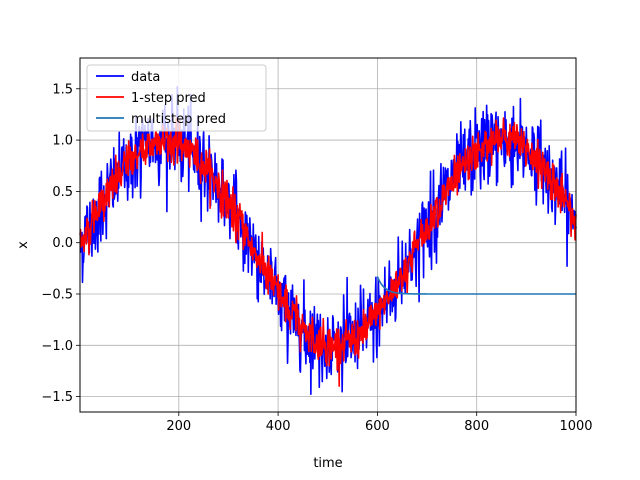  I want to click on x-tick-label: 1000, so click(575, 426).